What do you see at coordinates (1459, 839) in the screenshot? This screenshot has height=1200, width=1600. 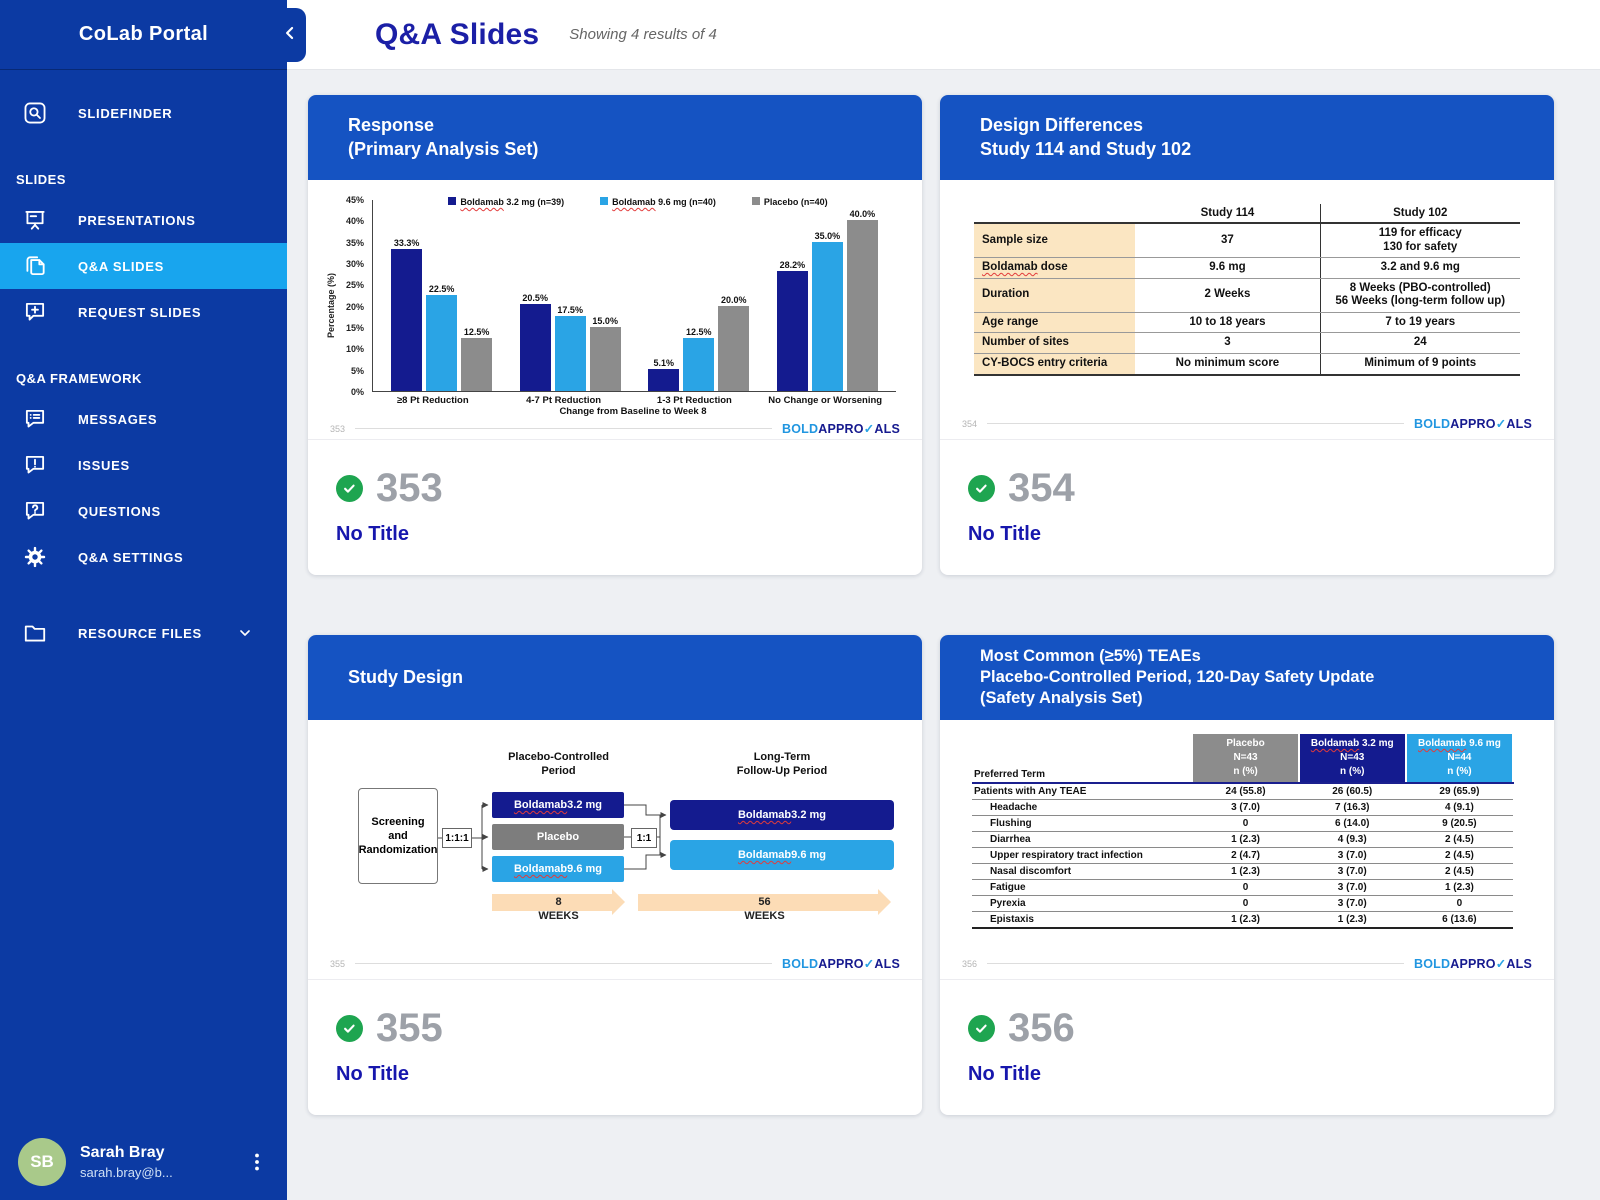 I see `value-cell: 2 (4.5)` at bounding box center [1459, 839].